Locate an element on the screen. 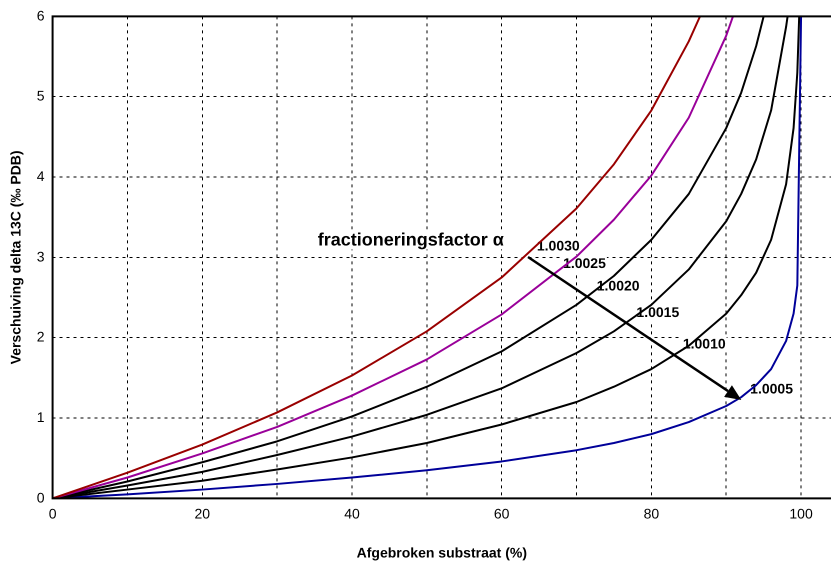 The width and height of the screenshot is (831, 570). y-tick-label: 3 is located at coordinates (40, 256).